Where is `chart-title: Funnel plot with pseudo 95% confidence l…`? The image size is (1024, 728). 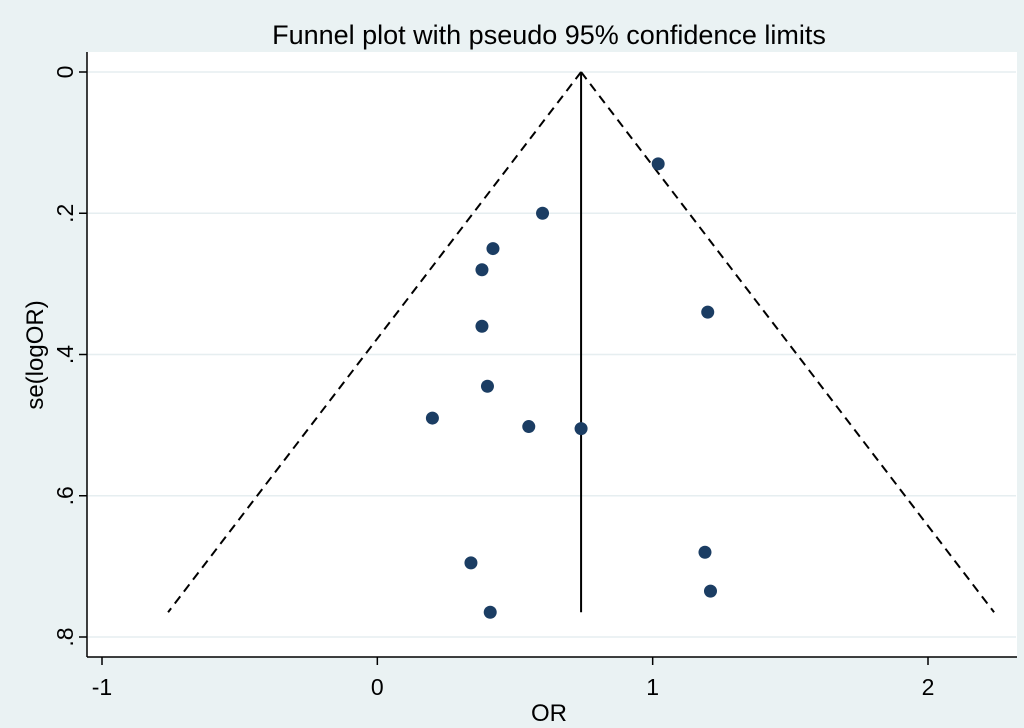
chart-title: Funnel plot with pseudo 95% confidence l… is located at coordinates (549, 35).